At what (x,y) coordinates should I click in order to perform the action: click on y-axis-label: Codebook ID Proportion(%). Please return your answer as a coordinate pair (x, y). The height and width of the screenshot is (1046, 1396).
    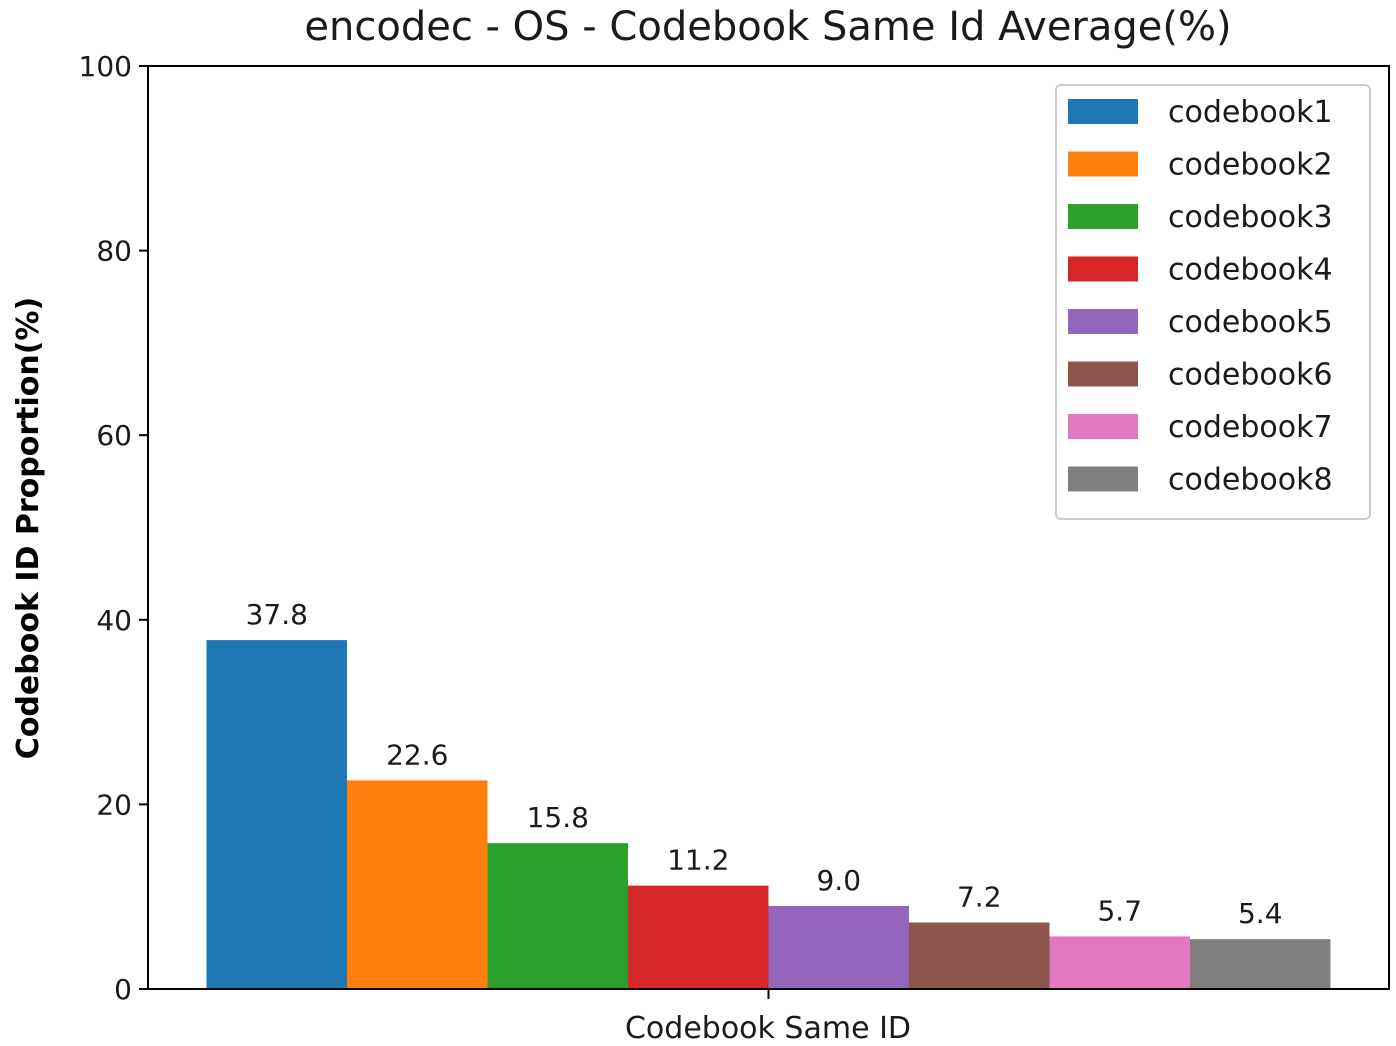
    Looking at the image, I should click on (28, 528).